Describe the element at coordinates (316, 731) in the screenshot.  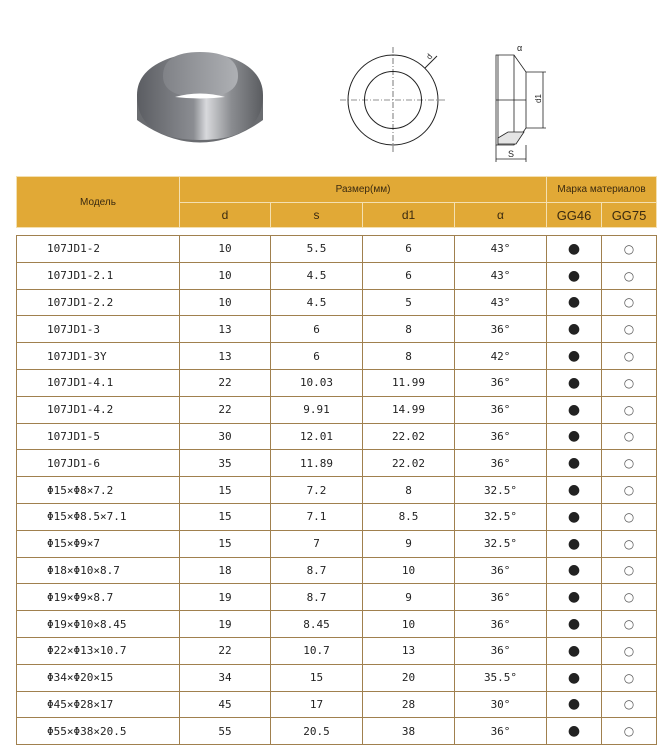
I see `s-cell: 20.5` at that location.